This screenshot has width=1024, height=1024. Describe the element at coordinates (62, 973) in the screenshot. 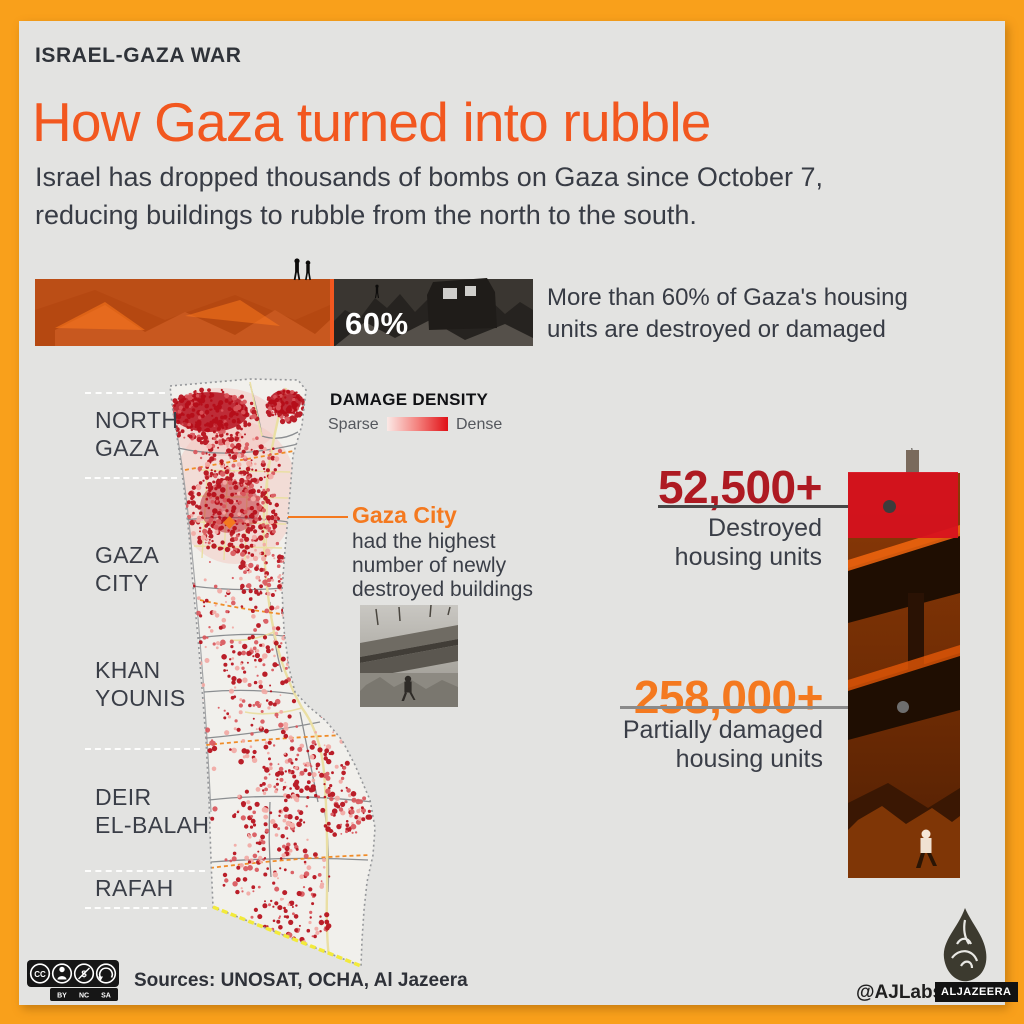

I see `cc-by-icon` at that location.